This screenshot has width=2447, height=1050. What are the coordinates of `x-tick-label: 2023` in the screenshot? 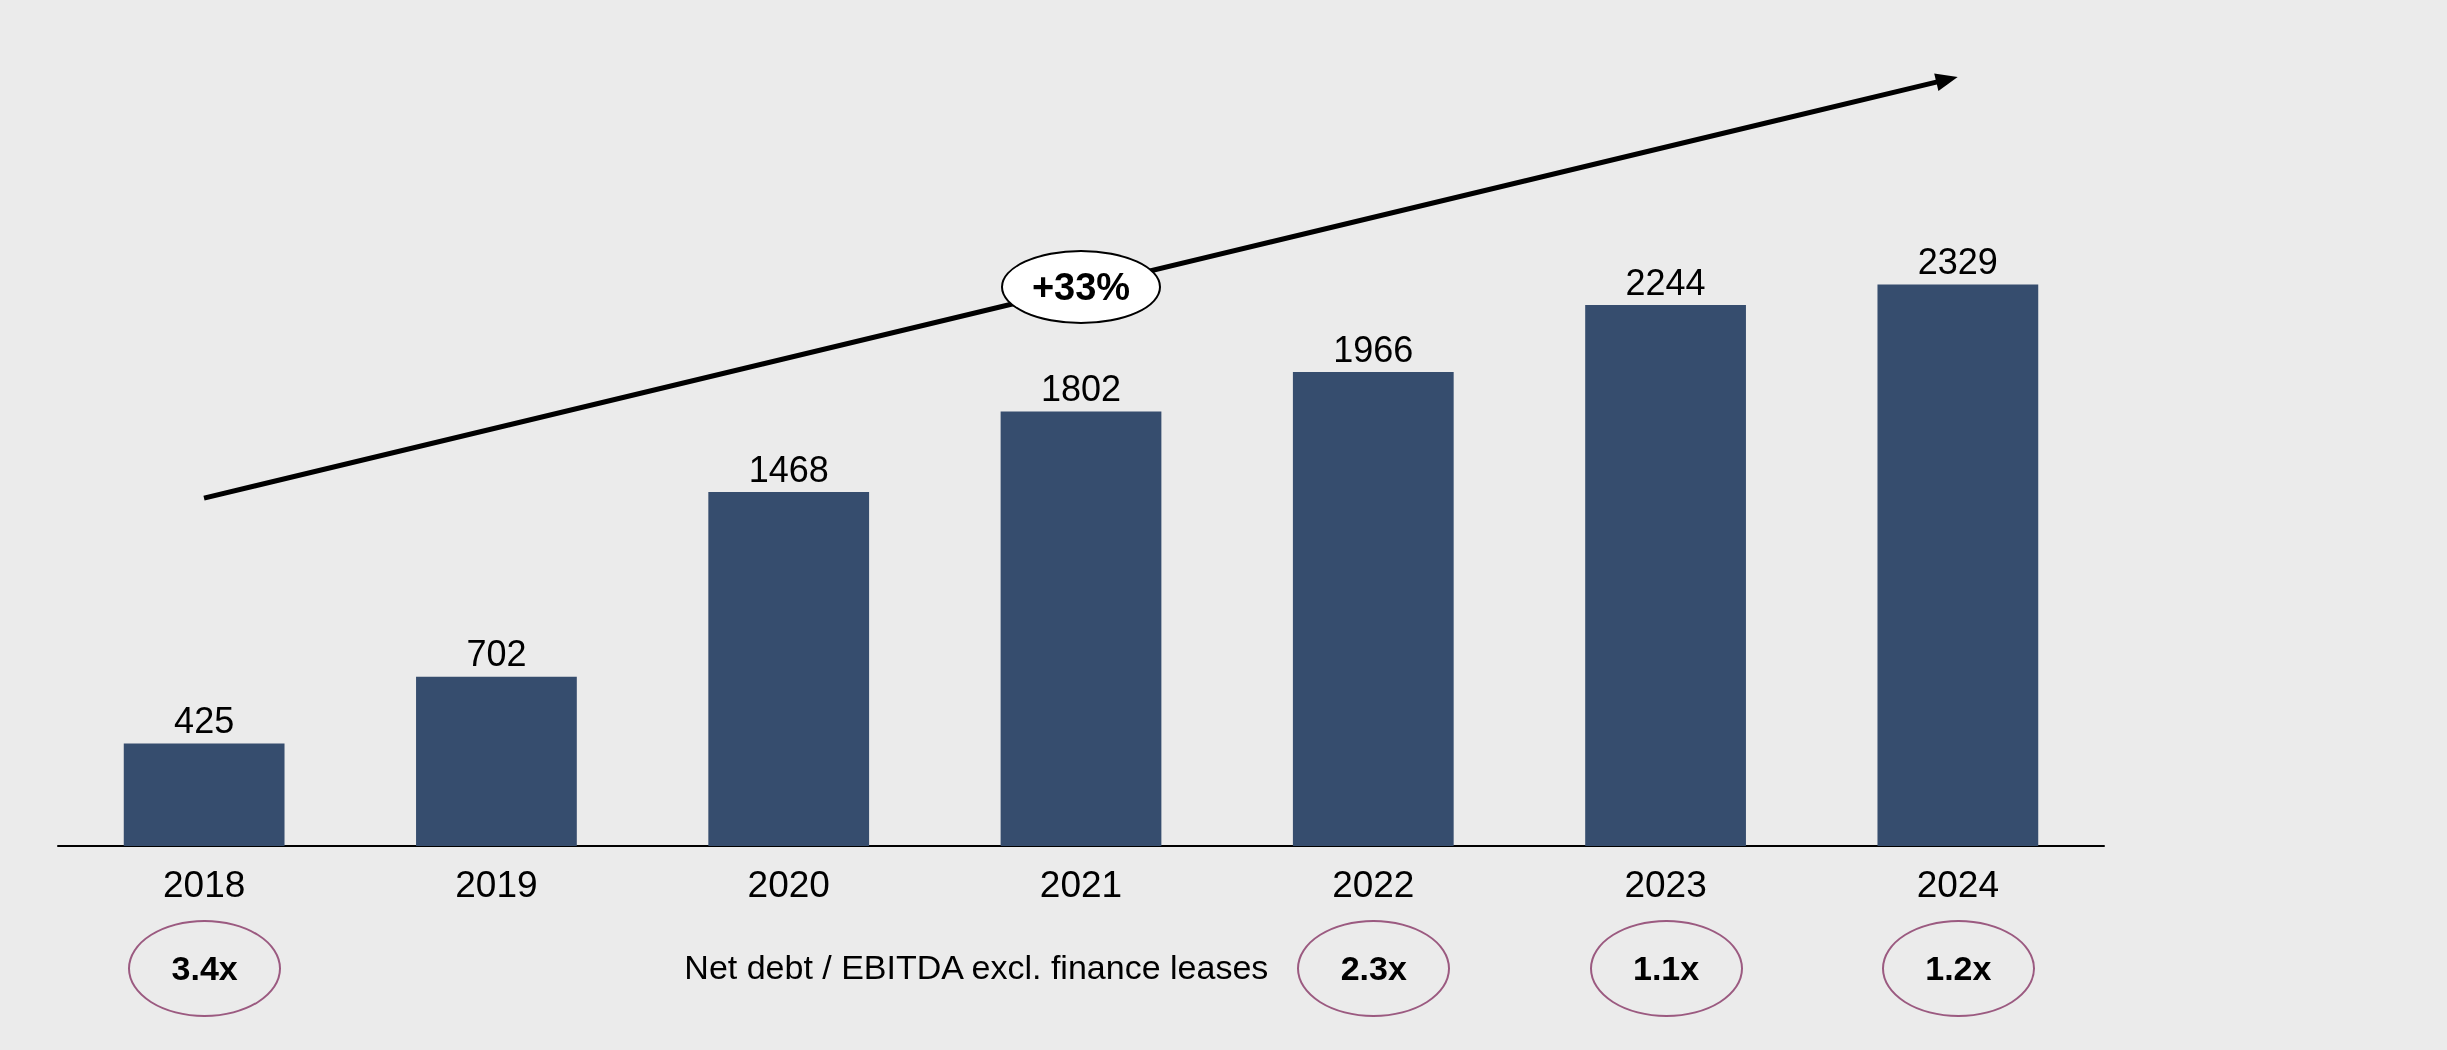 It's located at (1665, 884).